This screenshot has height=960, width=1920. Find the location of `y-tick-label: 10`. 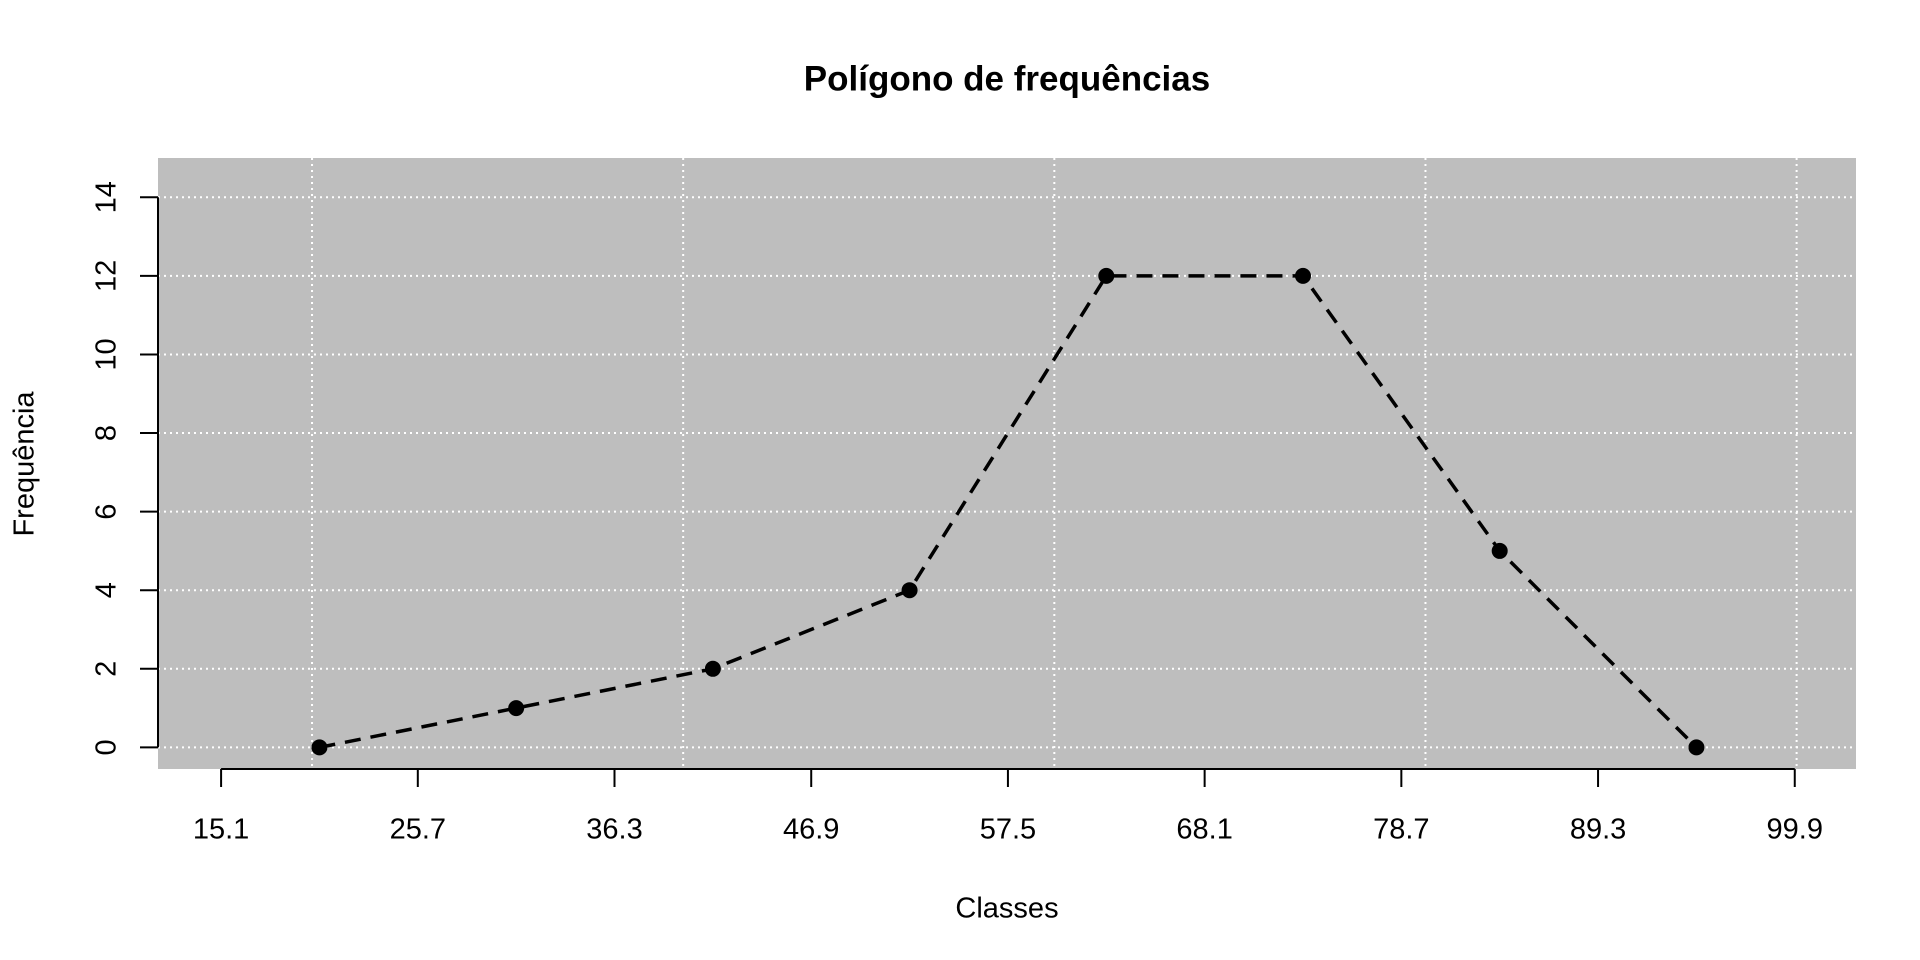

y-tick-label: 10 is located at coordinates (107, 354).